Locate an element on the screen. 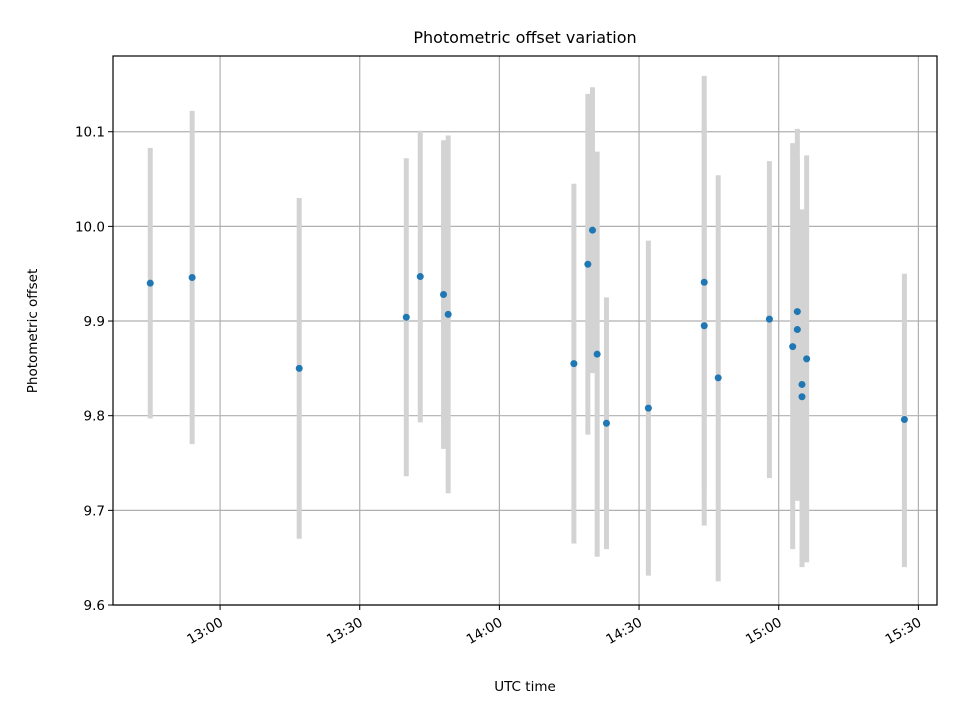 The image size is (960, 720). y-axis-label: Photometric offset is located at coordinates (33, 331).